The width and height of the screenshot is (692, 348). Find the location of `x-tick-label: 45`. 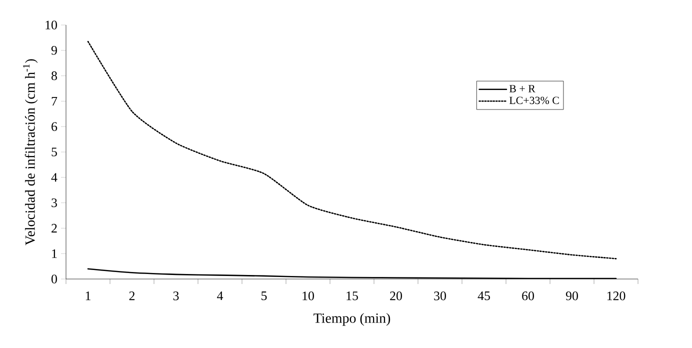

x-tick-label: 45 is located at coordinates (484, 296).